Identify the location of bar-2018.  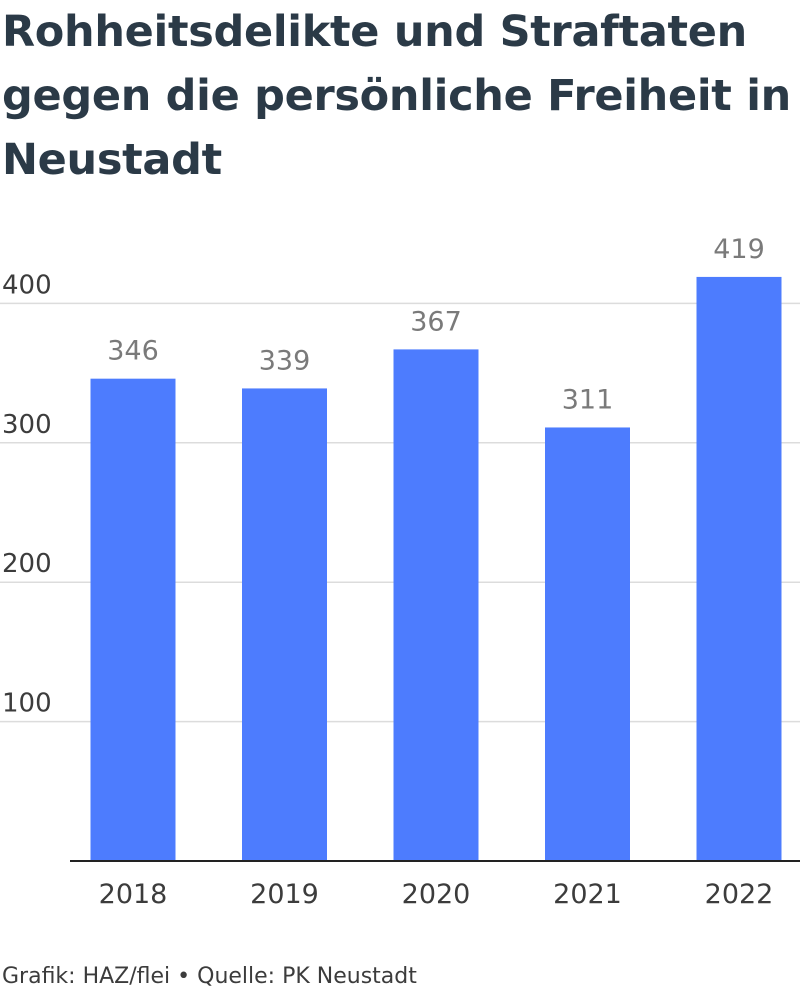
(133, 619).